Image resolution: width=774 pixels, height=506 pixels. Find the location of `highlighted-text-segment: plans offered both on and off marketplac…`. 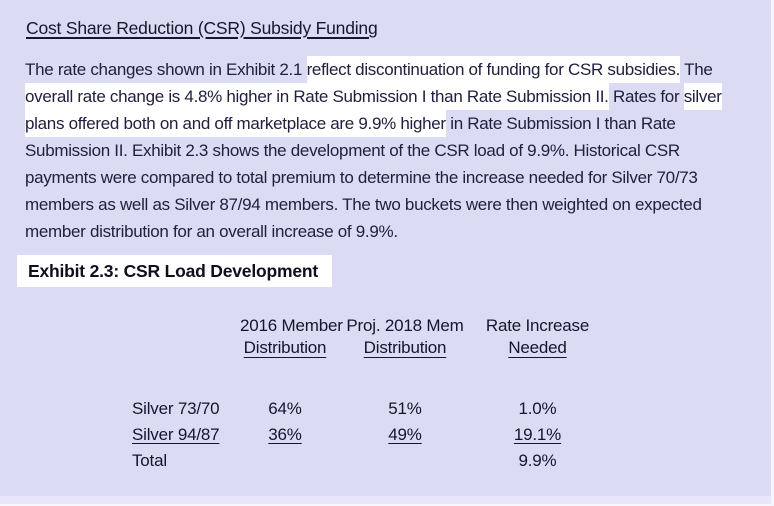

highlighted-text-segment: plans offered both on and off marketplac… is located at coordinates (235, 123).